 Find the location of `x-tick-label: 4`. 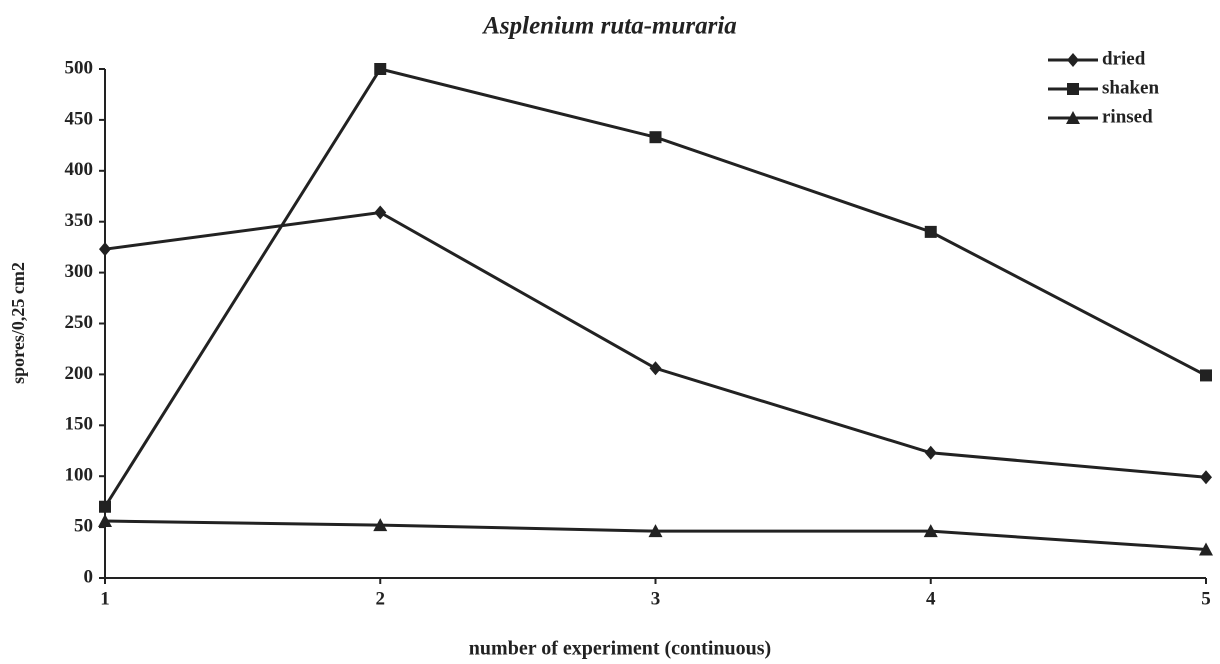

x-tick-label: 4 is located at coordinates (931, 598).